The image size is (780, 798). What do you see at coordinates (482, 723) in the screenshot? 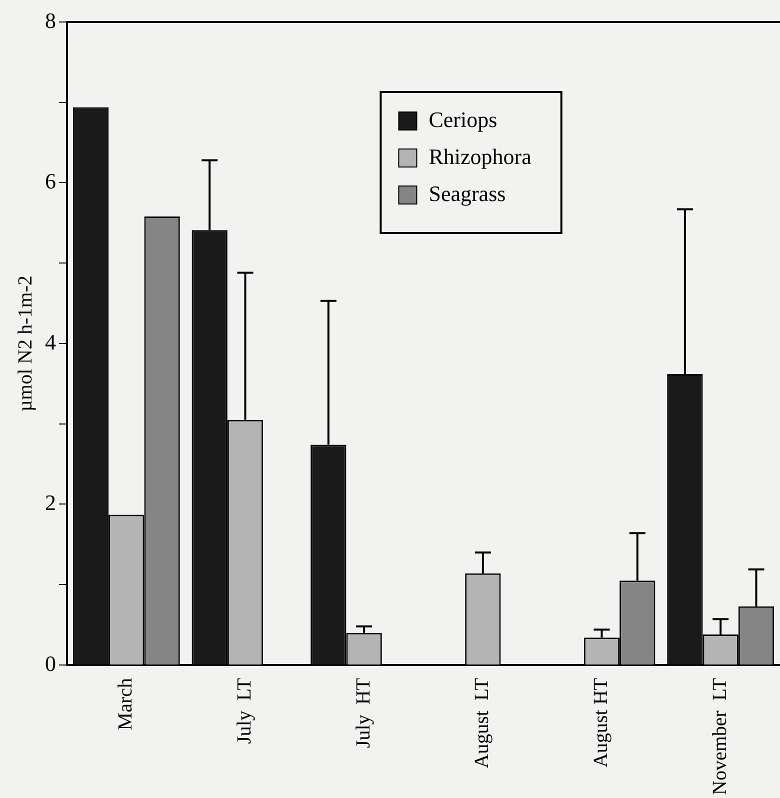
I see `x-tick-label: August LT` at bounding box center [482, 723].